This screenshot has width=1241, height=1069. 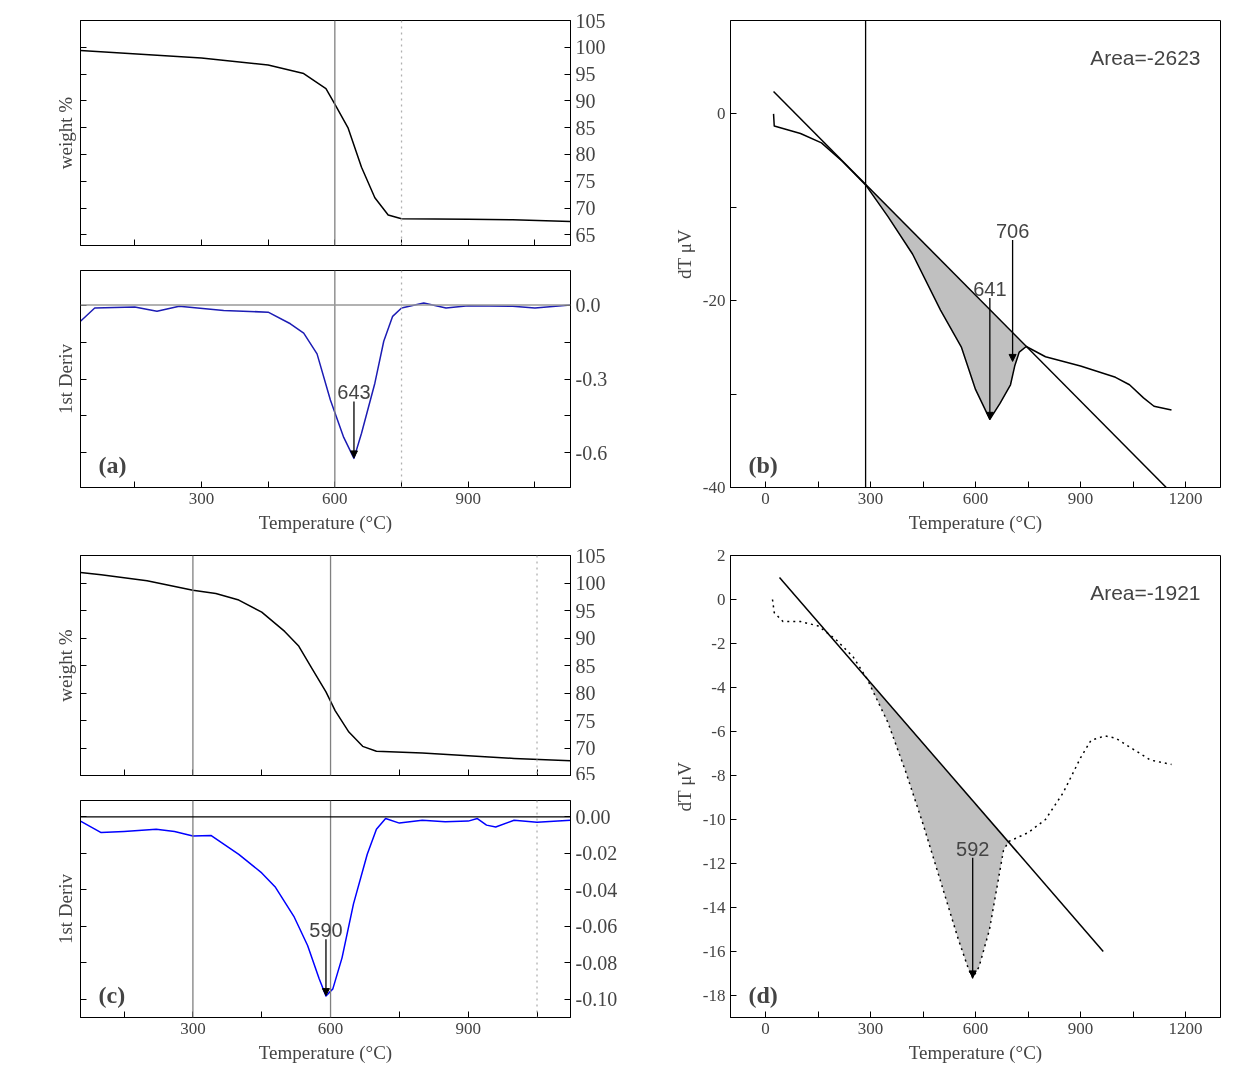 I want to click on annotation: Area=-2623, so click(x=1145, y=57).